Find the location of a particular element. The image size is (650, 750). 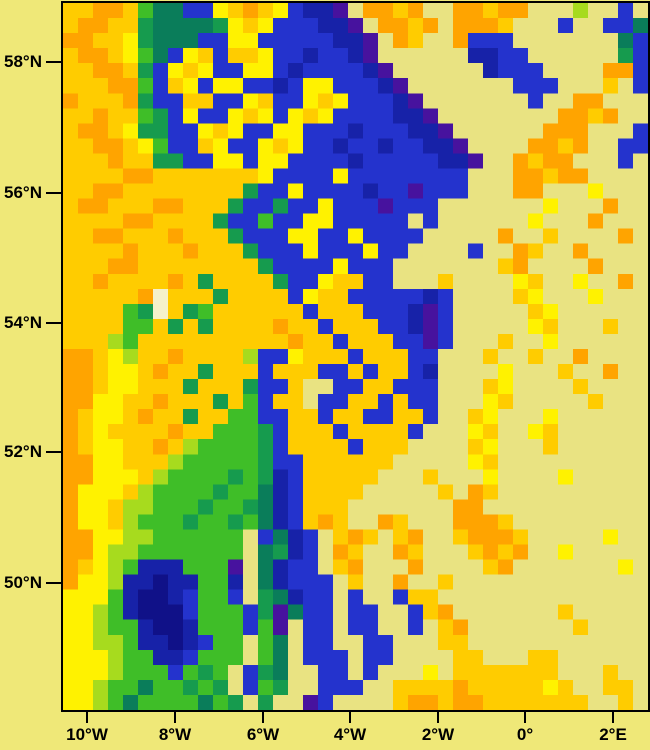

y-tick-label: 58°N is located at coordinates (23, 61).